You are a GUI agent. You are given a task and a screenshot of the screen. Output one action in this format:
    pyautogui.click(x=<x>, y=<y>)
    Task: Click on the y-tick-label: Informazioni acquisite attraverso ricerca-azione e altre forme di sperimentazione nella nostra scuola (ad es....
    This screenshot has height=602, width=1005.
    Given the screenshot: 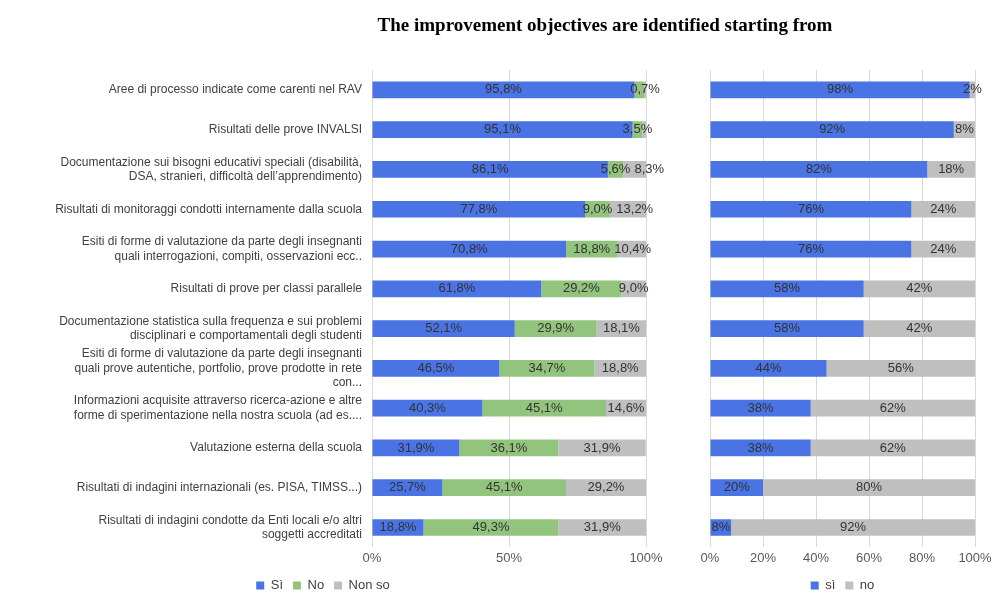 What is the action you would take?
    pyautogui.click(x=218, y=407)
    